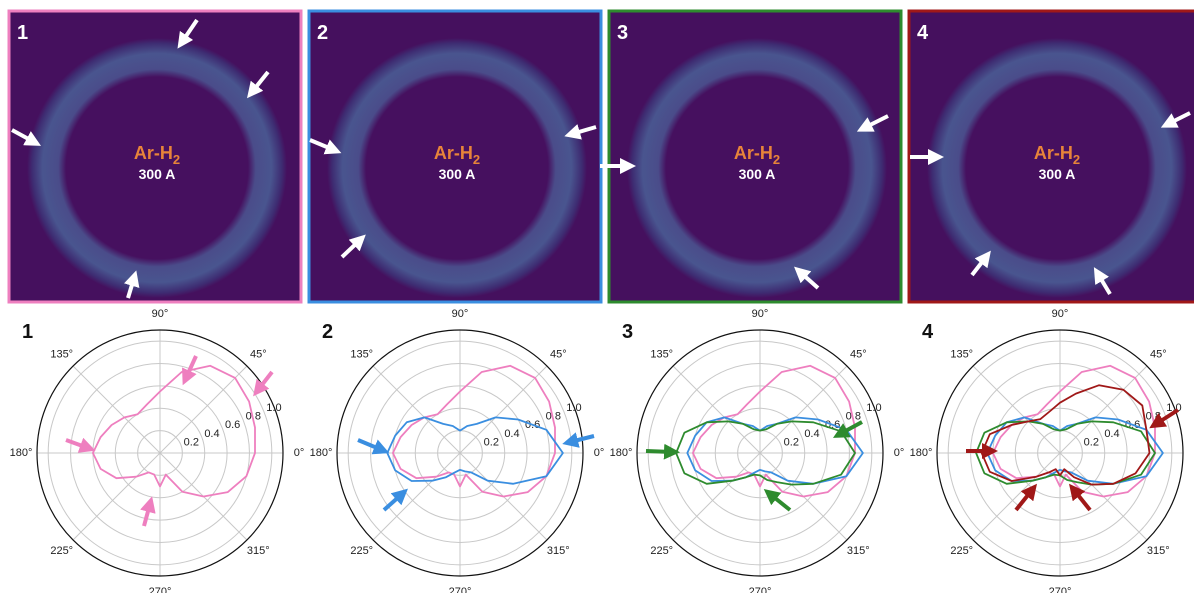  Describe the element at coordinates (232, 425) in the screenshot. I see `r-tick-label: 0.6` at that location.